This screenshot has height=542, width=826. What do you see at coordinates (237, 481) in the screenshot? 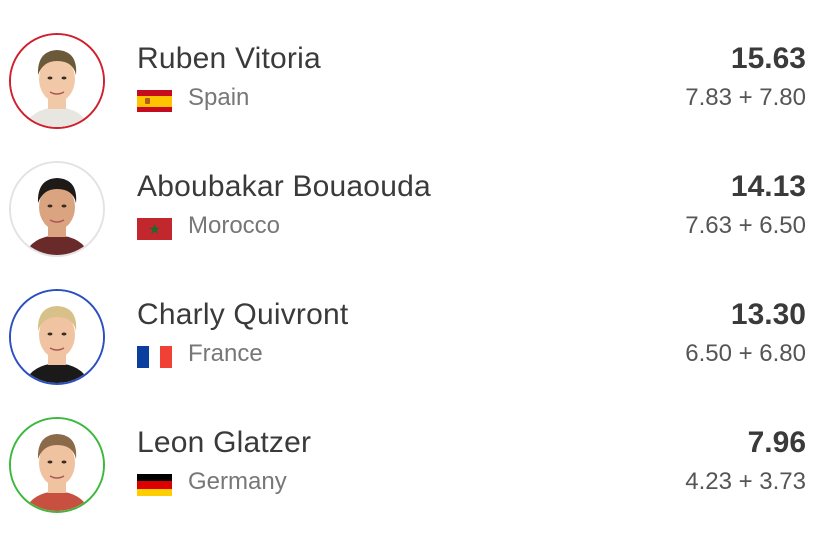
I see `player-country: Germany` at bounding box center [237, 481].